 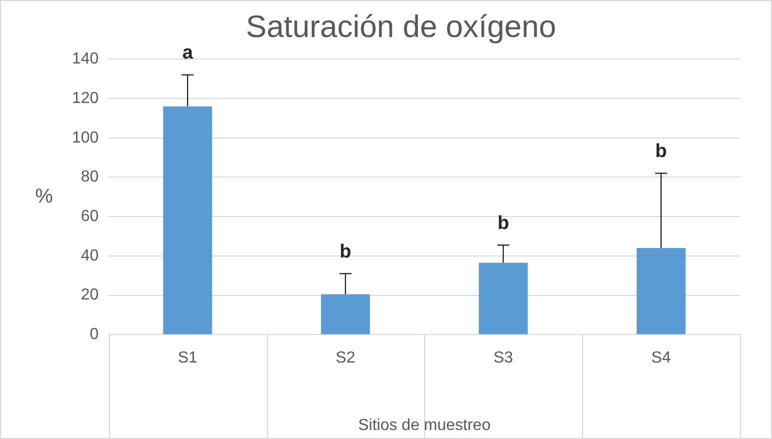 What do you see at coordinates (85, 59) in the screenshot?
I see `y-tick-label: 140` at bounding box center [85, 59].